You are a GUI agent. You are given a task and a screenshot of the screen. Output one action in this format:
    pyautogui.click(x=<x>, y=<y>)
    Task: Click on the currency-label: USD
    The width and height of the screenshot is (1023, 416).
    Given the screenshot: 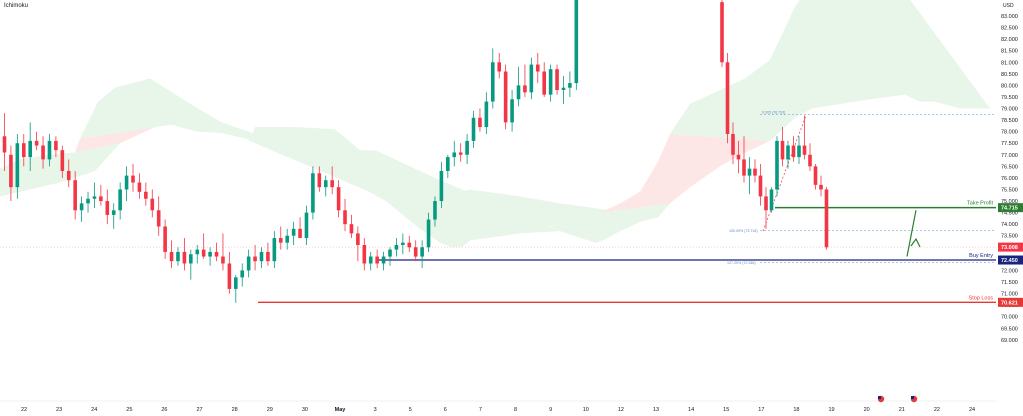 What is the action you would take?
    pyautogui.click(x=1008, y=6)
    